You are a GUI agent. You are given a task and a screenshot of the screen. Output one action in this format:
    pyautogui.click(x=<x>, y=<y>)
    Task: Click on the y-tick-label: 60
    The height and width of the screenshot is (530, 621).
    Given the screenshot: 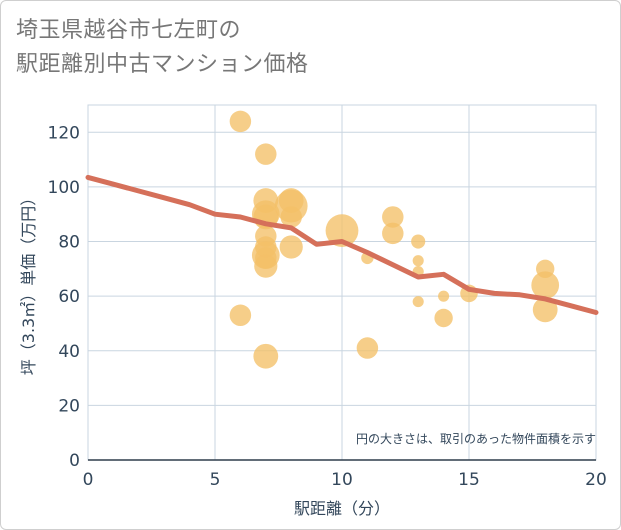 What is the action you would take?
    pyautogui.click(x=69, y=297)
    